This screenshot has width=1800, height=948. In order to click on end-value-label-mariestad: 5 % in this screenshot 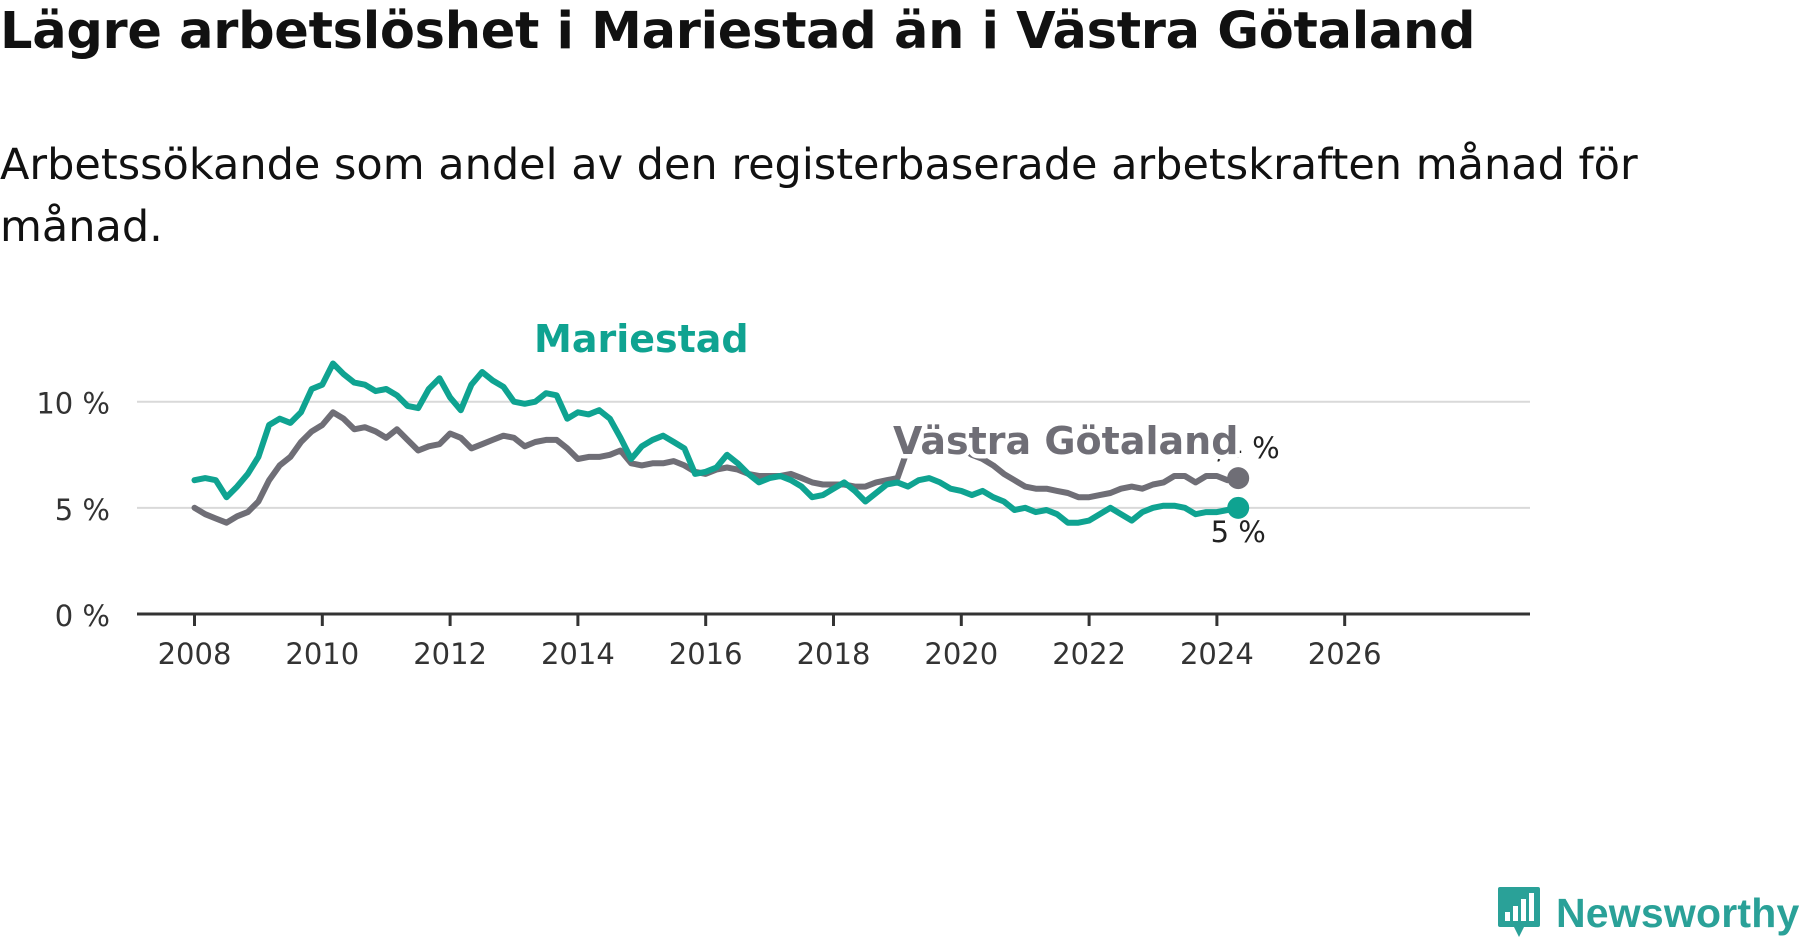, I will do `click(1238, 532)`.